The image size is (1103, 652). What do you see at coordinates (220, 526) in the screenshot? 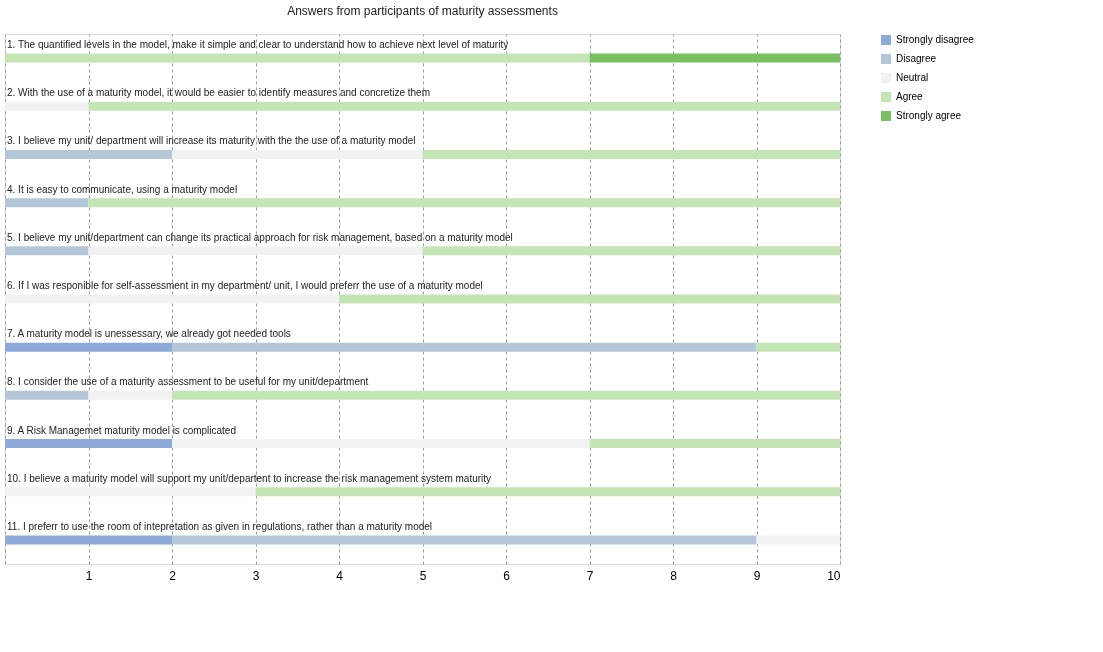
I see `y-tick-label: 11. I preferr to use the room of intepretation as given in regulations, rather than a maturity model` at bounding box center [220, 526].